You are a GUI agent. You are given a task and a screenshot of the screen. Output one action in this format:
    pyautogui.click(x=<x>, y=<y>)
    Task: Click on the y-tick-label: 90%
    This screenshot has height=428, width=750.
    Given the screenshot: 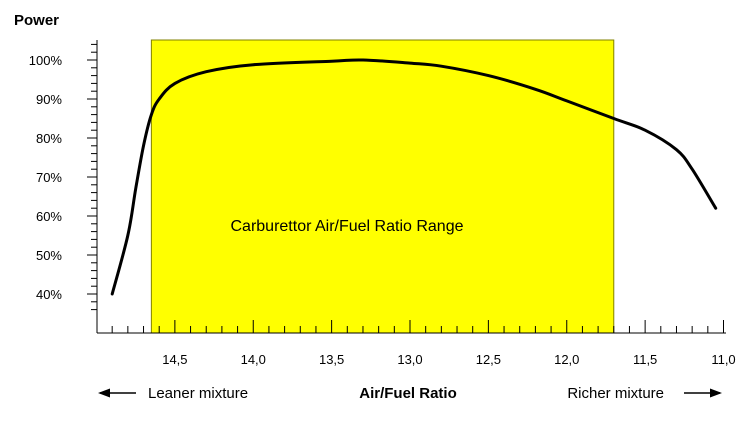 What is the action you would take?
    pyautogui.click(x=49, y=99)
    